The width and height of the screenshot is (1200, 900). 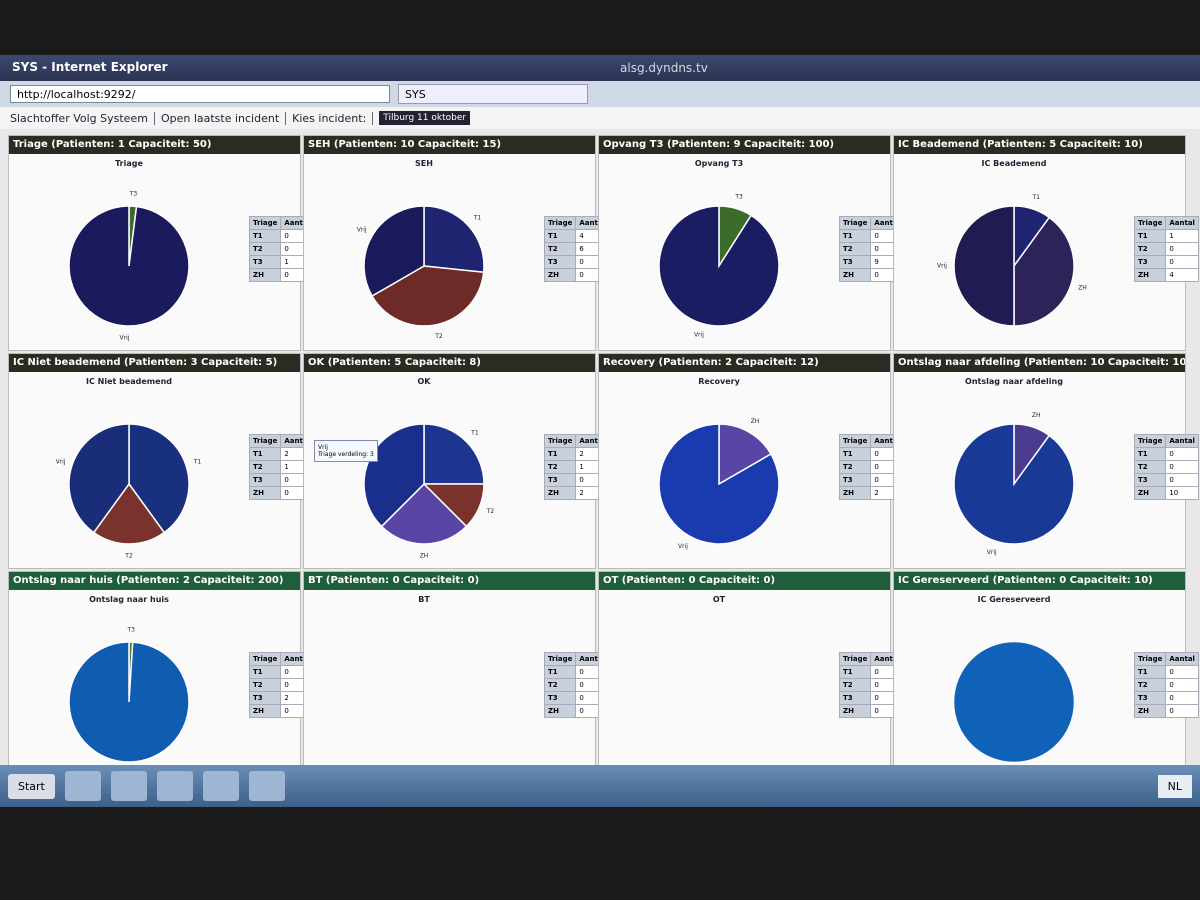 What do you see at coordinates (224, 118) in the screenshot?
I see `nav-link: Open laatste incident` at bounding box center [224, 118].